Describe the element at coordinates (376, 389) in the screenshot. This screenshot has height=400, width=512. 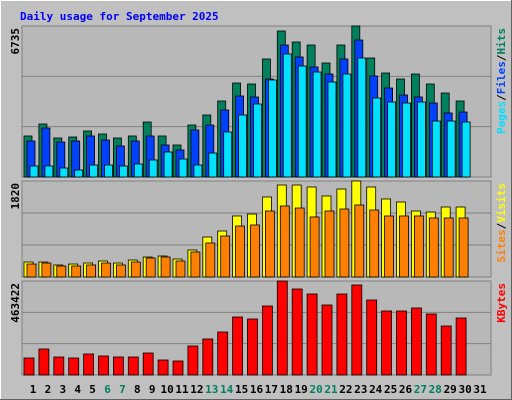
I see `x-tick-label: 24` at that location.